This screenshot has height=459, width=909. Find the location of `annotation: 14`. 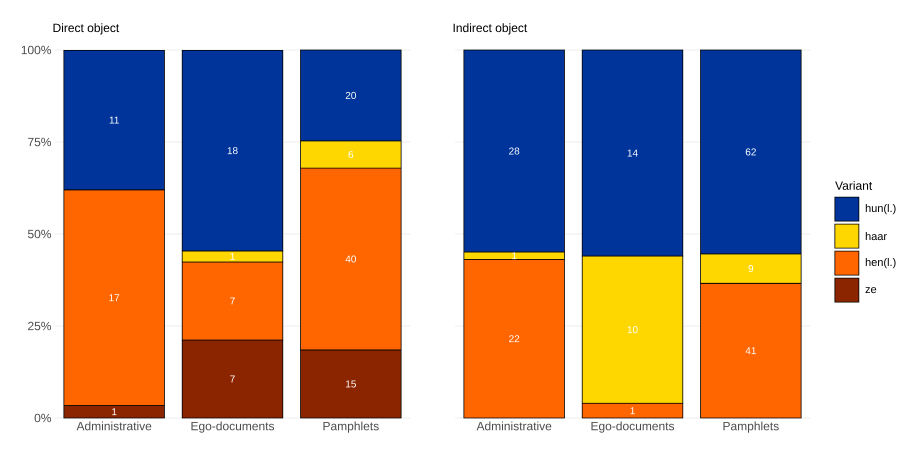

annotation: 14 is located at coordinates (633, 153).